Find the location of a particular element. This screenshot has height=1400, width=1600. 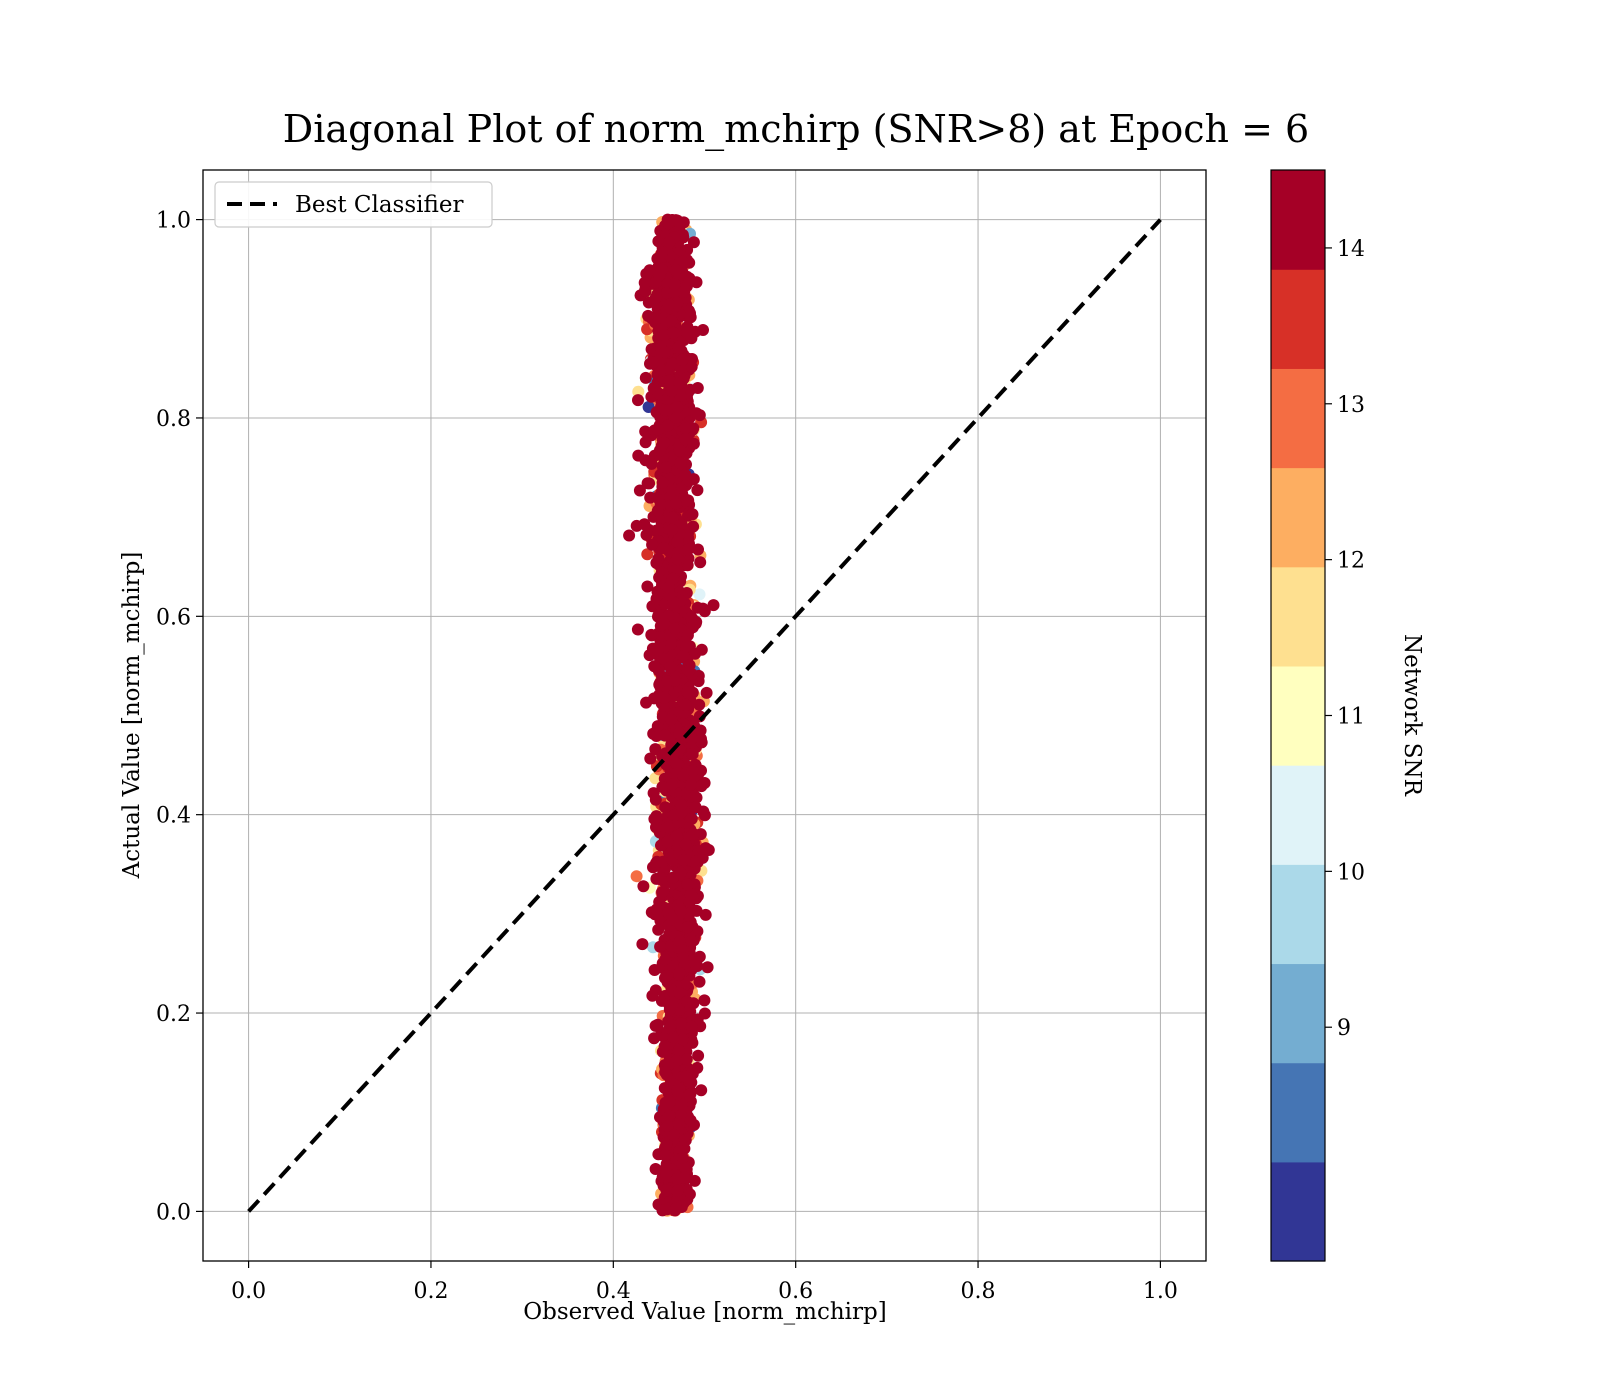

colorbar is located at coordinates (1298, 715).